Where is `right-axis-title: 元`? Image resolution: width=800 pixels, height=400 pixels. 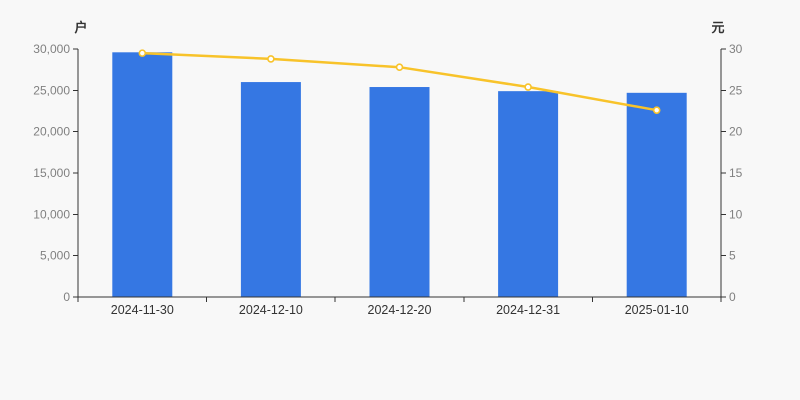 right-axis-title: 元 is located at coordinates (718, 27).